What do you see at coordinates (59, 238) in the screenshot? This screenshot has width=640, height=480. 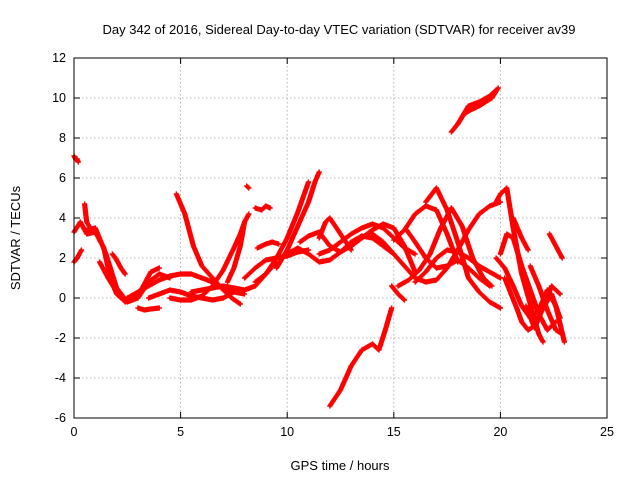 I see `y-tick-labels: -6 -4 -2 0 2 4 6 8 10 12` at bounding box center [59, 238].